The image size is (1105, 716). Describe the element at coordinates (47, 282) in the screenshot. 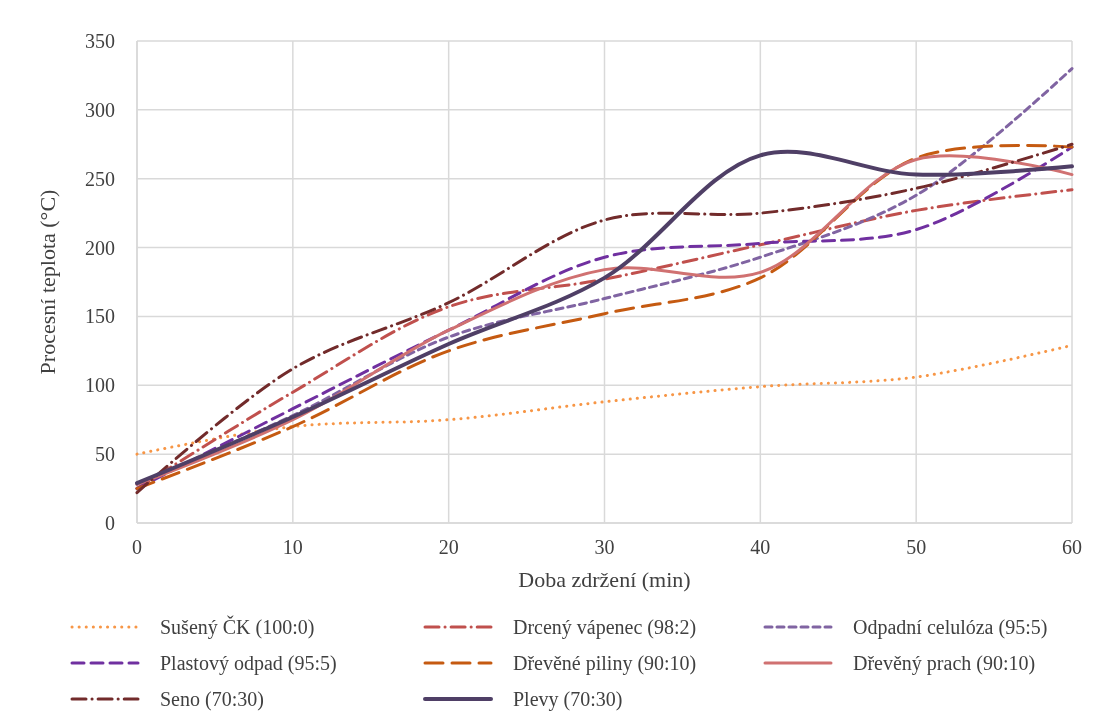

I see `y-axis-title: Procesní teplota (°C)` at that location.